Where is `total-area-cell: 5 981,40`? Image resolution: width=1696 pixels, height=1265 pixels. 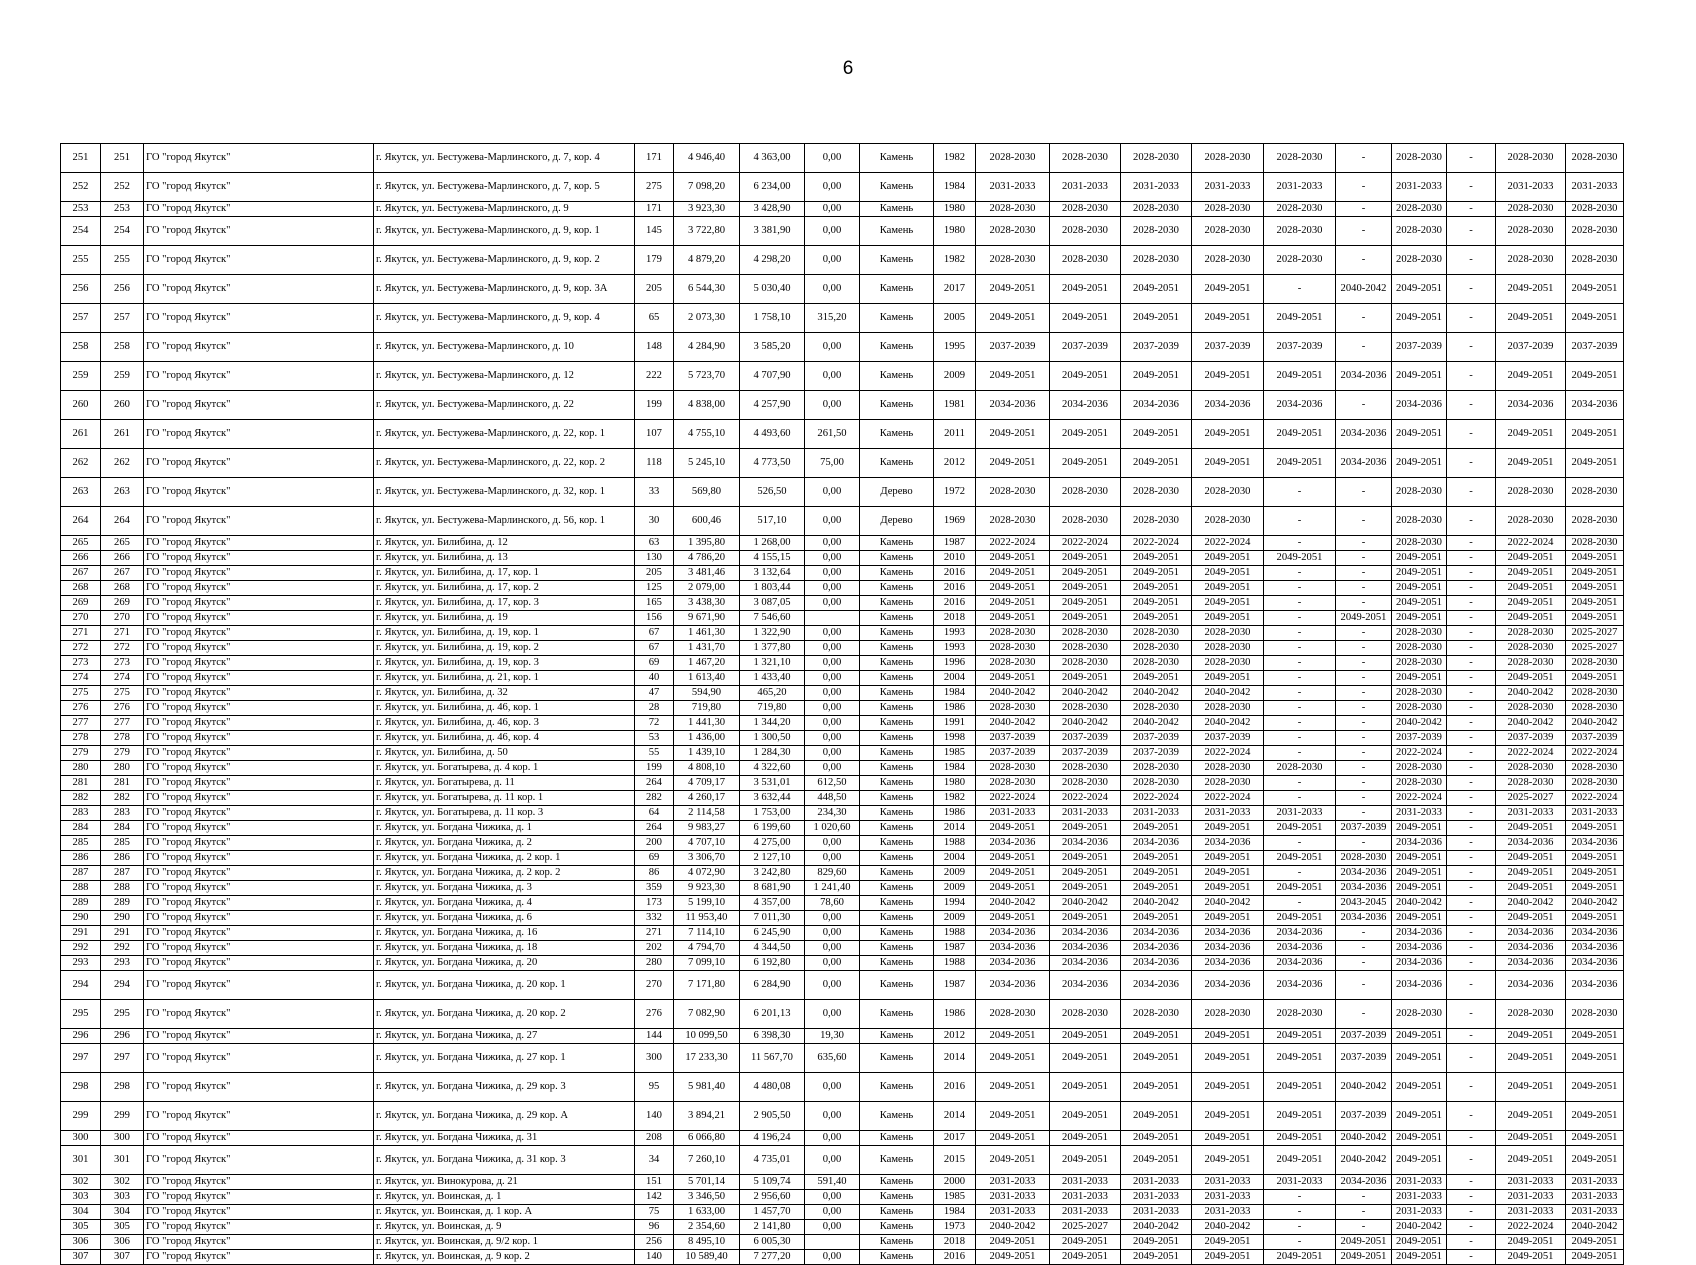
total-area-cell: 5 981,40 is located at coordinates (706, 1087).